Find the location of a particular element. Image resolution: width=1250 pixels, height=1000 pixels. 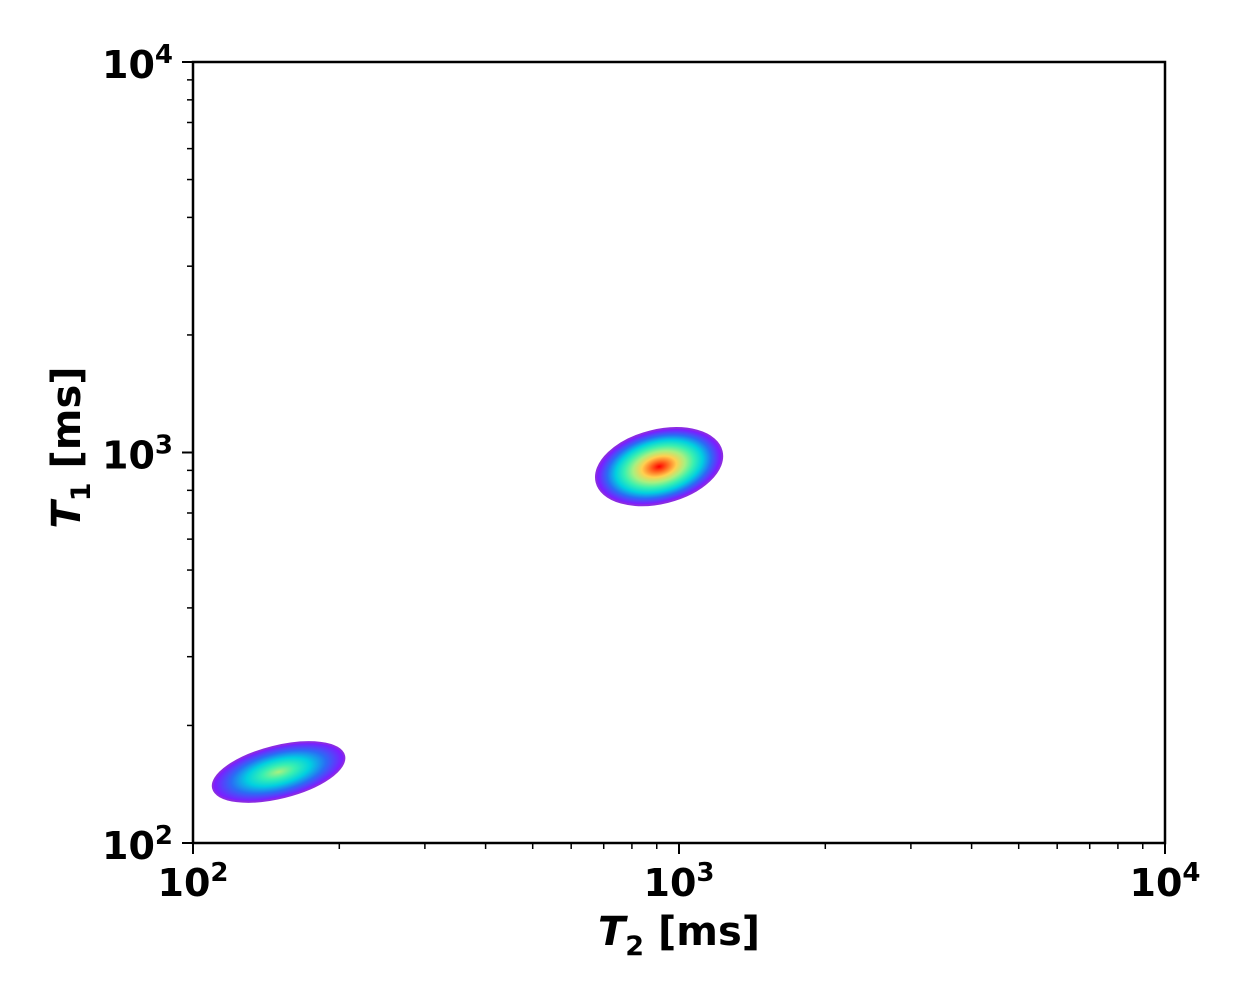

x-axis-subscript: 2 is located at coordinates (634, 946).